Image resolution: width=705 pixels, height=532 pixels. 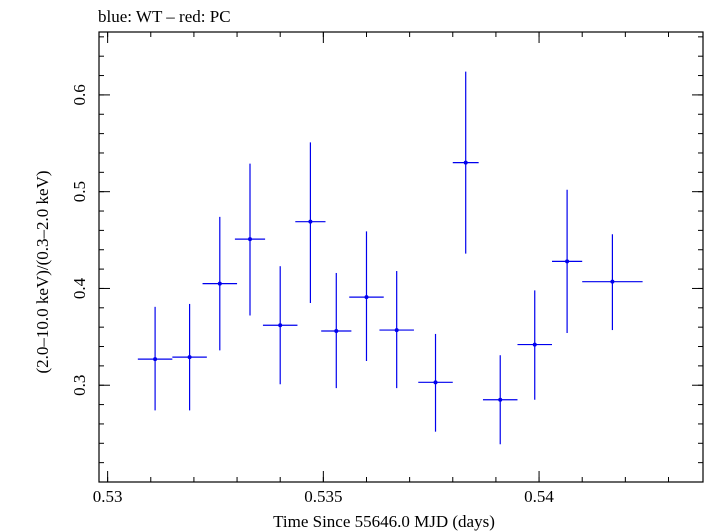 I want to click on chart-title: blue: WT – red: PC, so click(x=164, y=16).